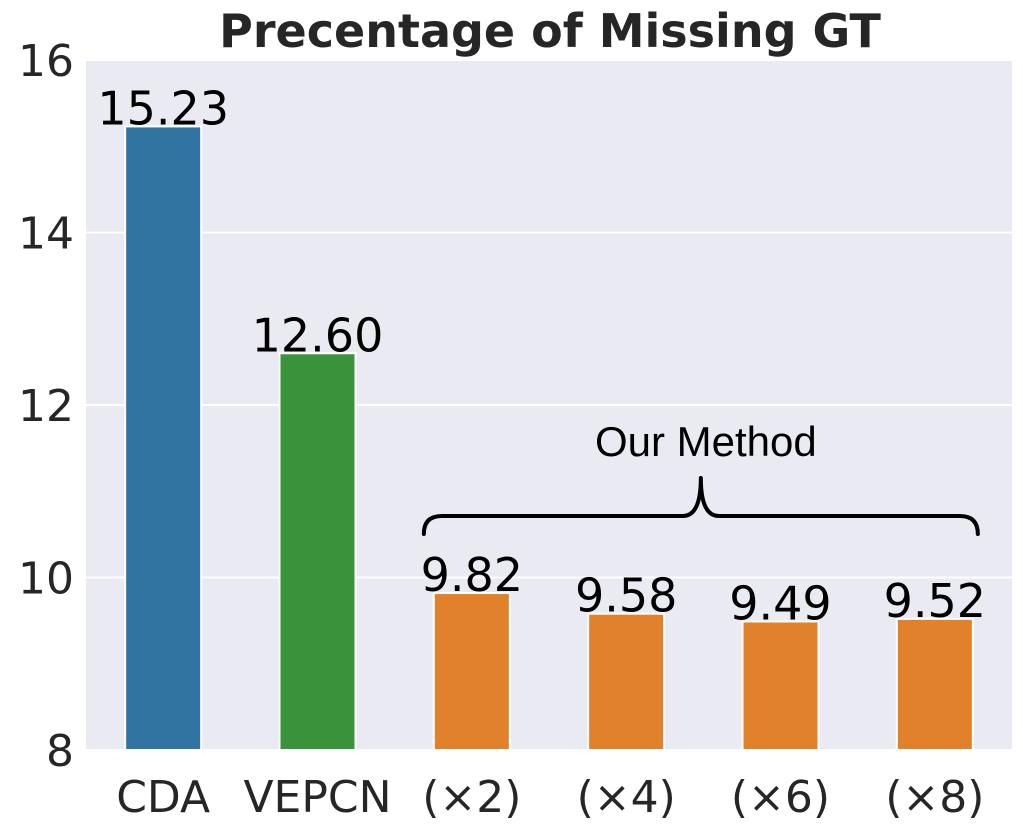 The image size is (1023, 824). I want to click on y-tick-label: 14, so click(46, 234).